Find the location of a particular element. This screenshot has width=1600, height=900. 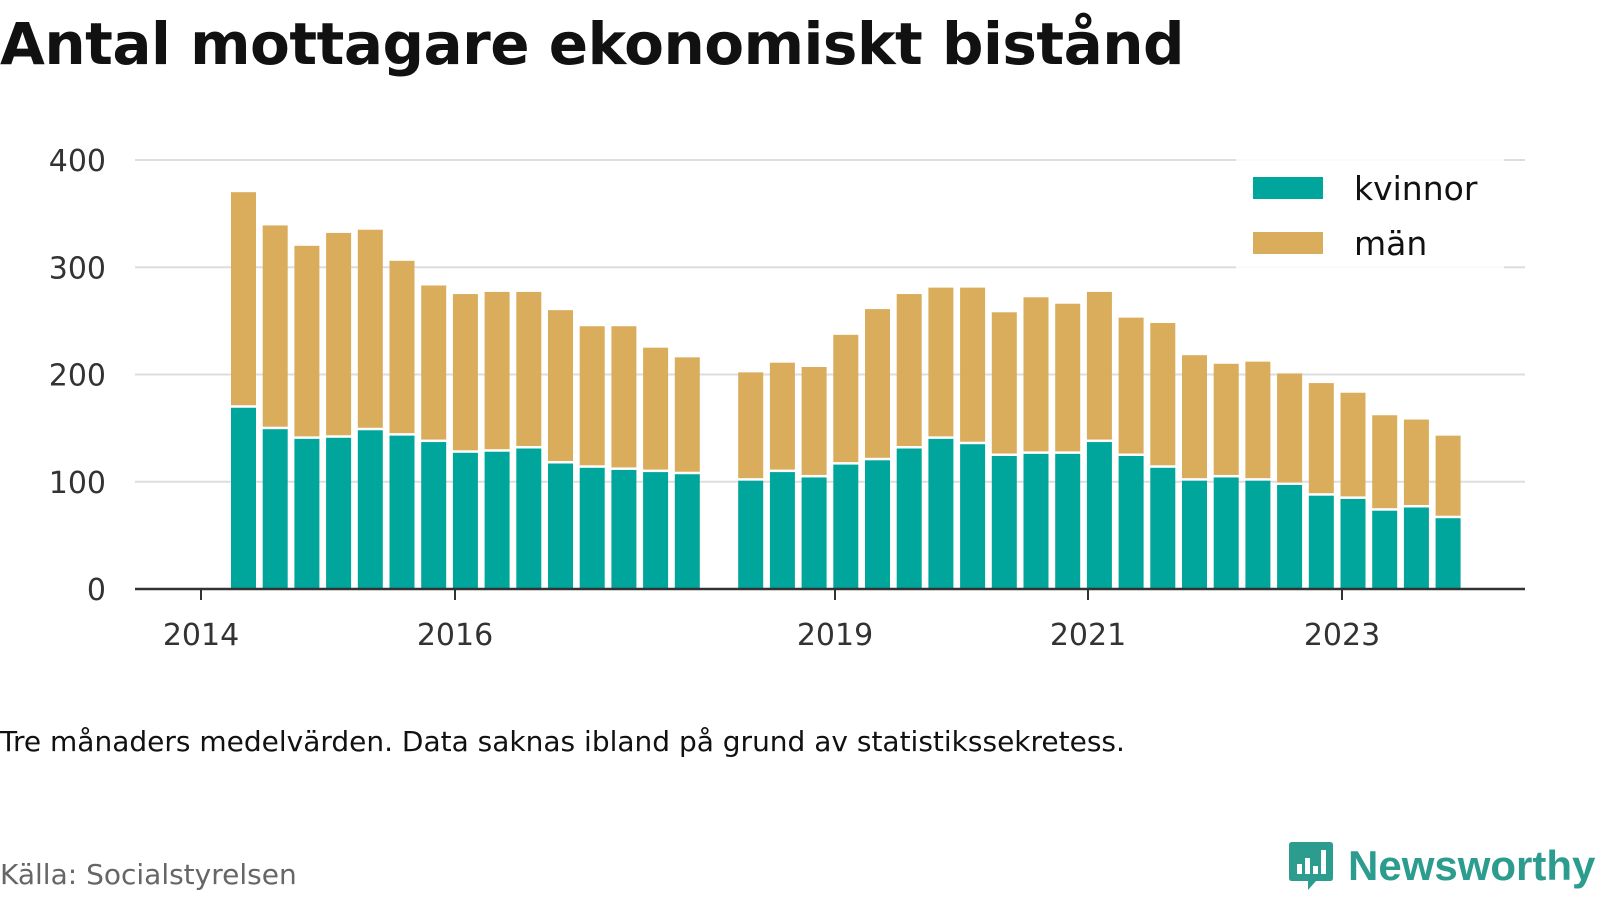

chart-title: Antal mottagare ekonomiskt bistånd is located at coordinates (592, 44).